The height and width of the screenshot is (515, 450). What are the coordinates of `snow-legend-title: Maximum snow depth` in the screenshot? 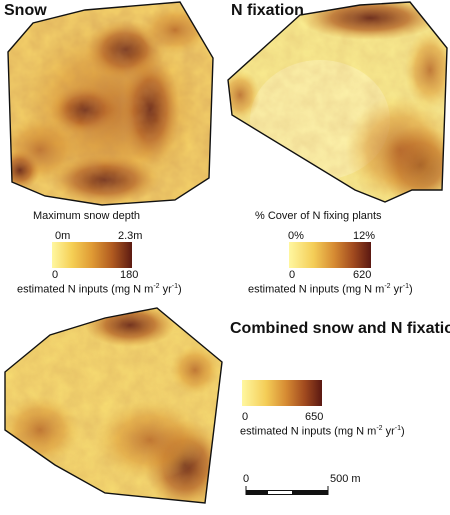 It's located at (86, 216).